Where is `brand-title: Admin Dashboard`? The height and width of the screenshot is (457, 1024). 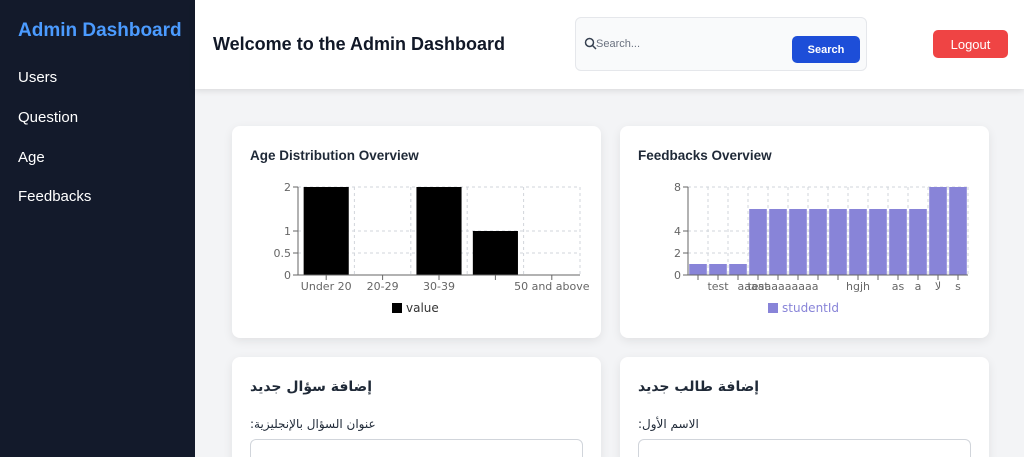 brand-title: Admin Dashboard is located at coordinates (100, 30).